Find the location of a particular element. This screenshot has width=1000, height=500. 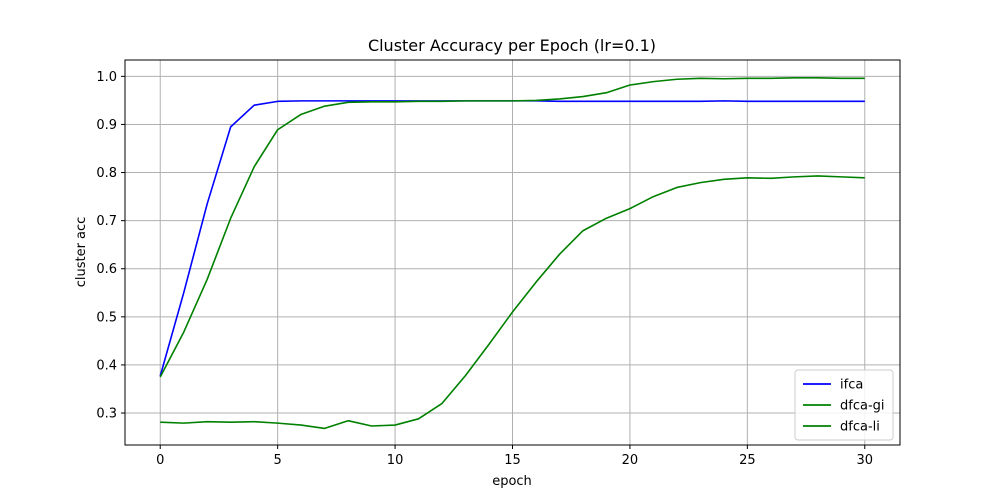

x-tick-label: 30 is located at coordinates (864, 460).